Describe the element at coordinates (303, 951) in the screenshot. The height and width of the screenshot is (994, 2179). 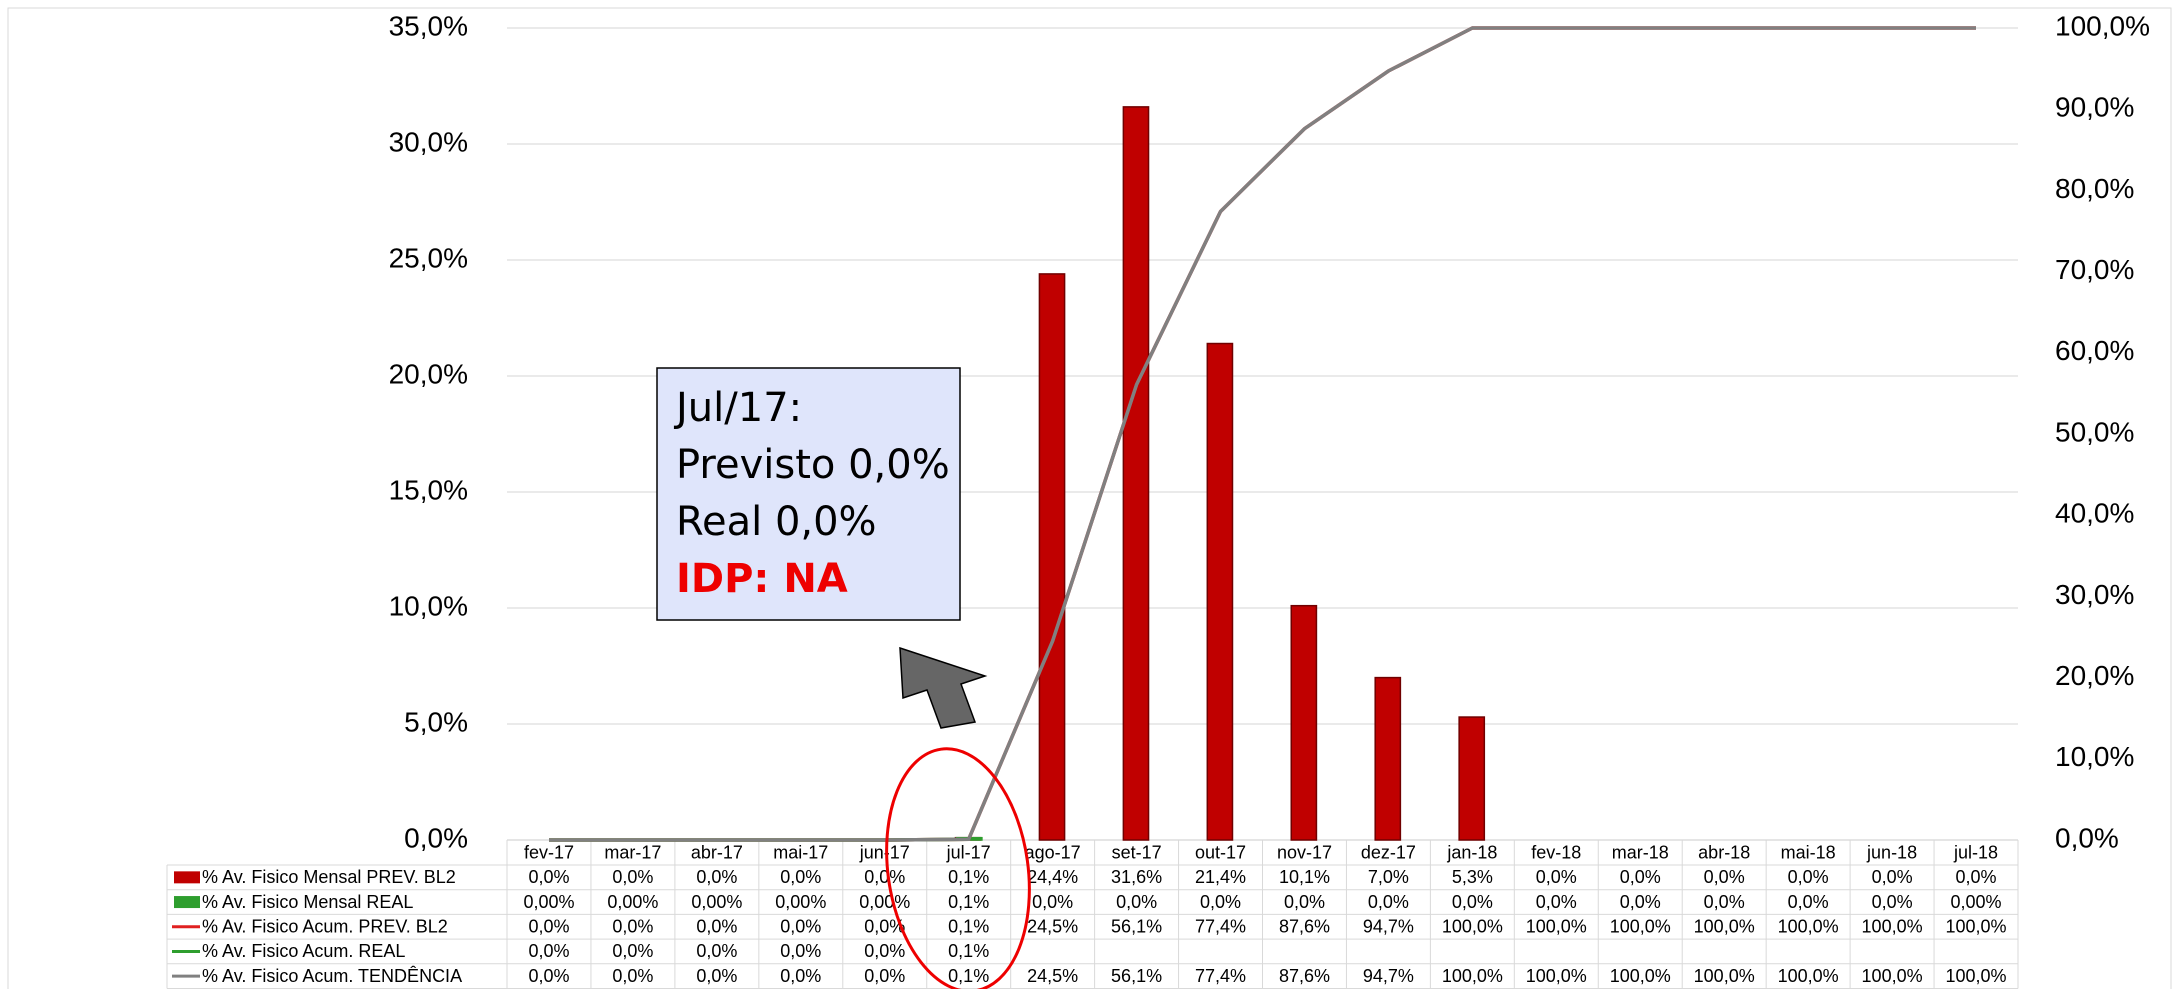
I see `legend-label: % Av. Fisico Acum. REAL` at that location.